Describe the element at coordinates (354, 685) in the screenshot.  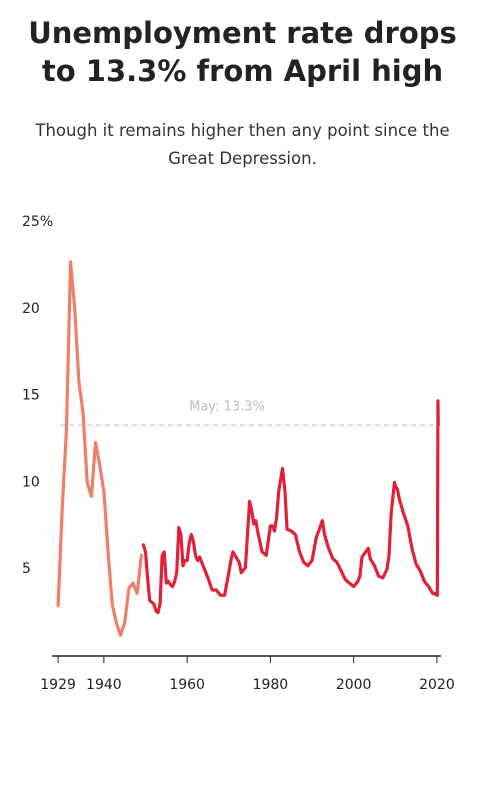
I see `x-tick-label: 2000` at that location.